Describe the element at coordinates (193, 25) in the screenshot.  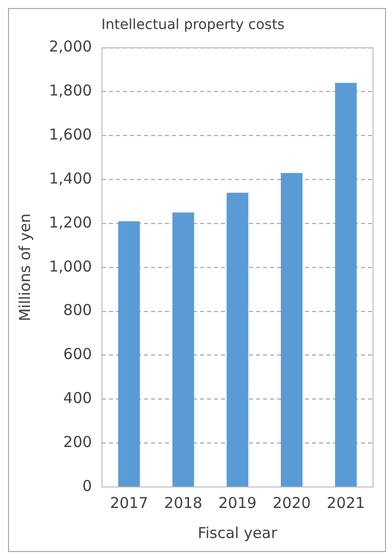
I see `chart-title: Intellectual property costs` at that location.